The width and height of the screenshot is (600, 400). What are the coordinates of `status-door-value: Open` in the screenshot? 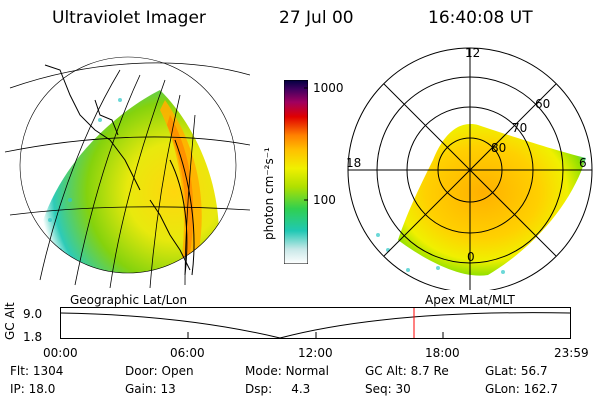 It's located at (177, 371).